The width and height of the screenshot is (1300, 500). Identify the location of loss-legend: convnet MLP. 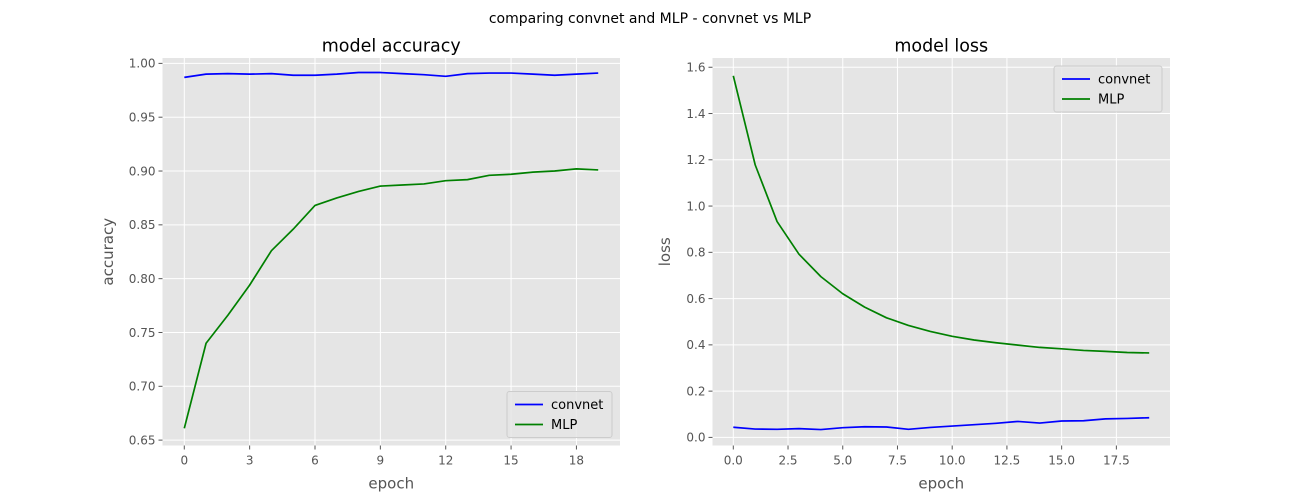
(1108, 89).